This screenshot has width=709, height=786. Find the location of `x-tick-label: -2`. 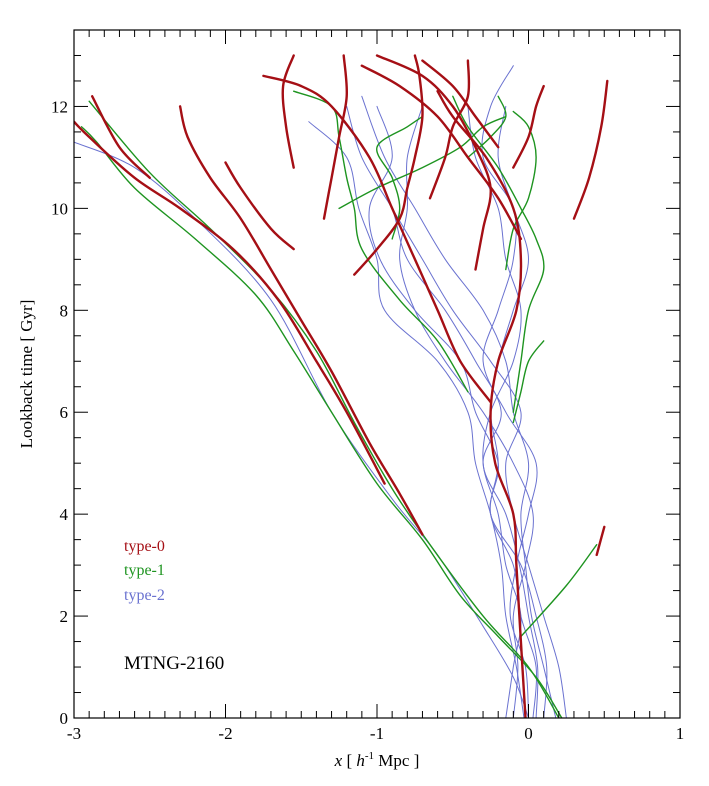

x-tick-label: -2 is located at coordinates (225, 733).